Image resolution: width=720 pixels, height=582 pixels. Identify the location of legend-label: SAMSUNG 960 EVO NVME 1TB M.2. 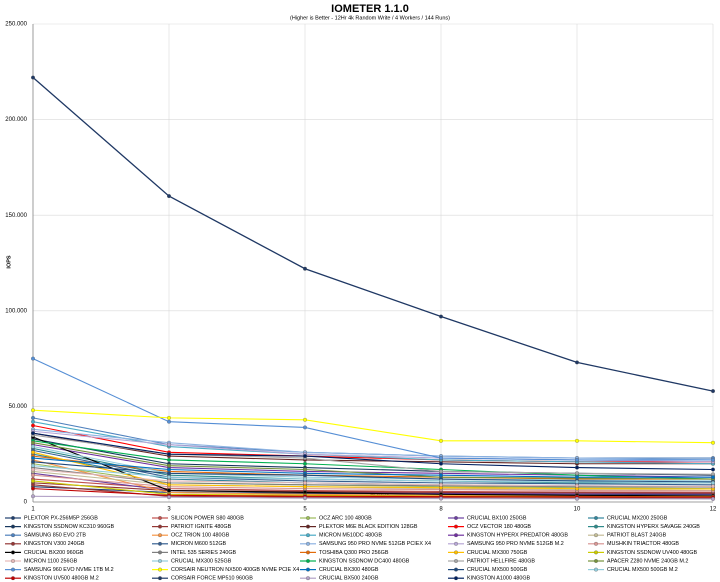
(69, 570).